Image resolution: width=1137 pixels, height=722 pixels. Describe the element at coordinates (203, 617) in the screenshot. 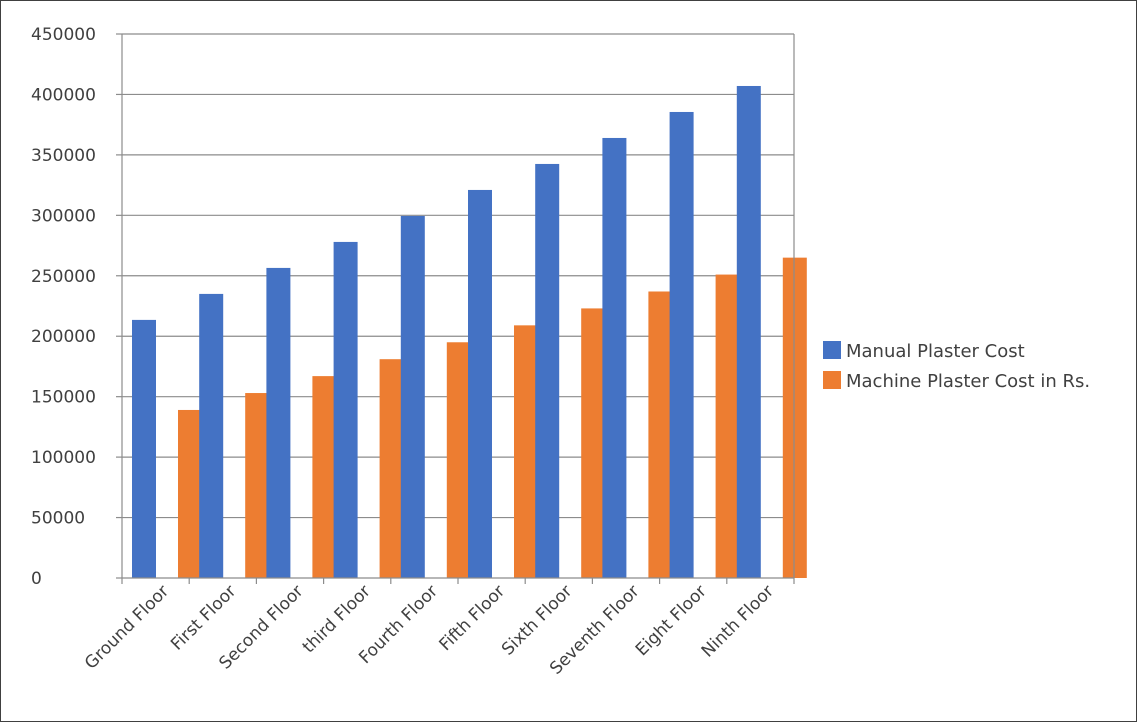

I see `x-tick-label: First Floor` at that location.